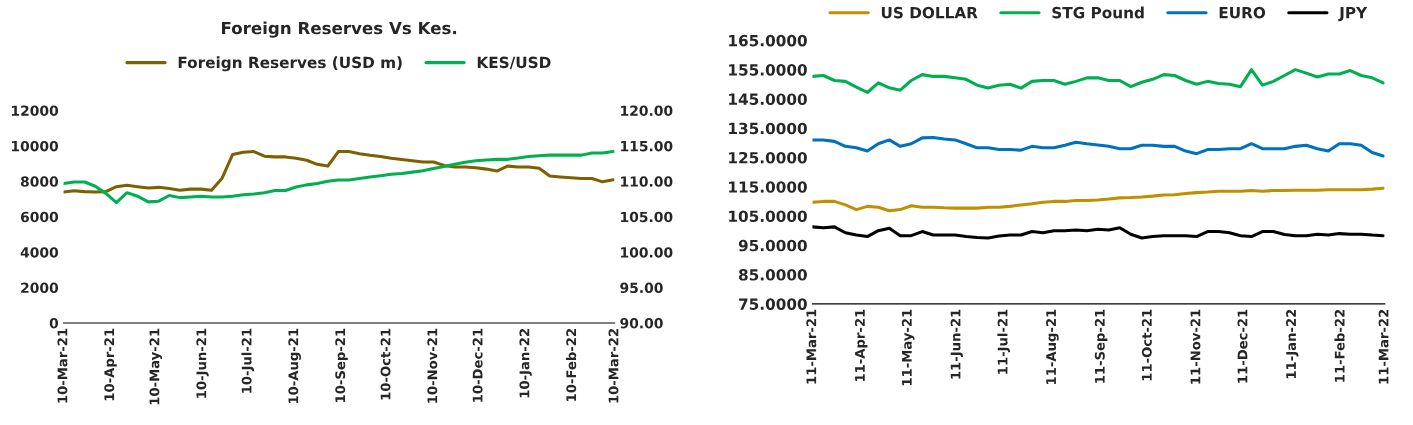 The image size is (1413, 425). Describe the element at coordinates (613, 366) in the screenshot. I see `x-tick-label: 10-Mar-22` at that location.